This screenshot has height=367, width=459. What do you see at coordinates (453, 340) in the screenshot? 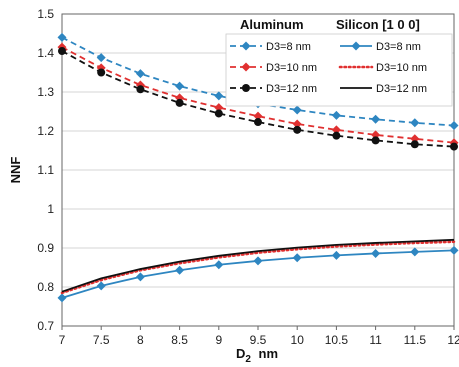
I see `x-tick-label: 12` at bounding box center [453, 340].